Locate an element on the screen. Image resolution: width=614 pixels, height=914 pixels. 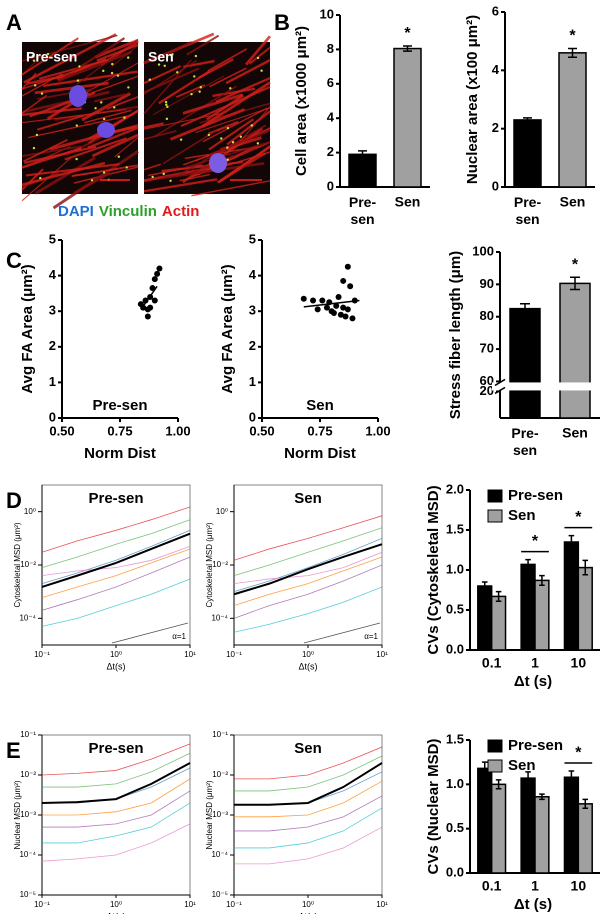
y-tick-label: 70 is located at coordinates (487, 348).